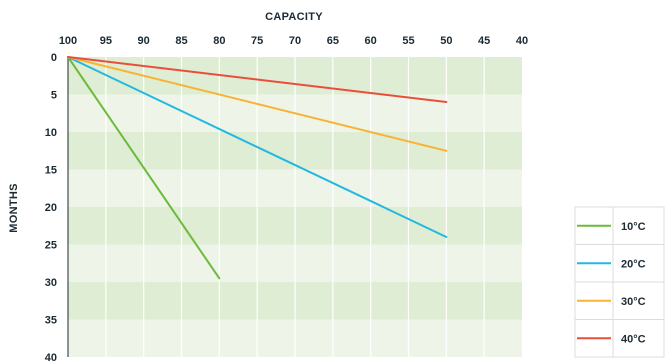 This screenshot has width=665, height=363. Describe the element at coordinates (294, 17) in the screenshot. I see `x-axis-title: CAPACITY` at that location.